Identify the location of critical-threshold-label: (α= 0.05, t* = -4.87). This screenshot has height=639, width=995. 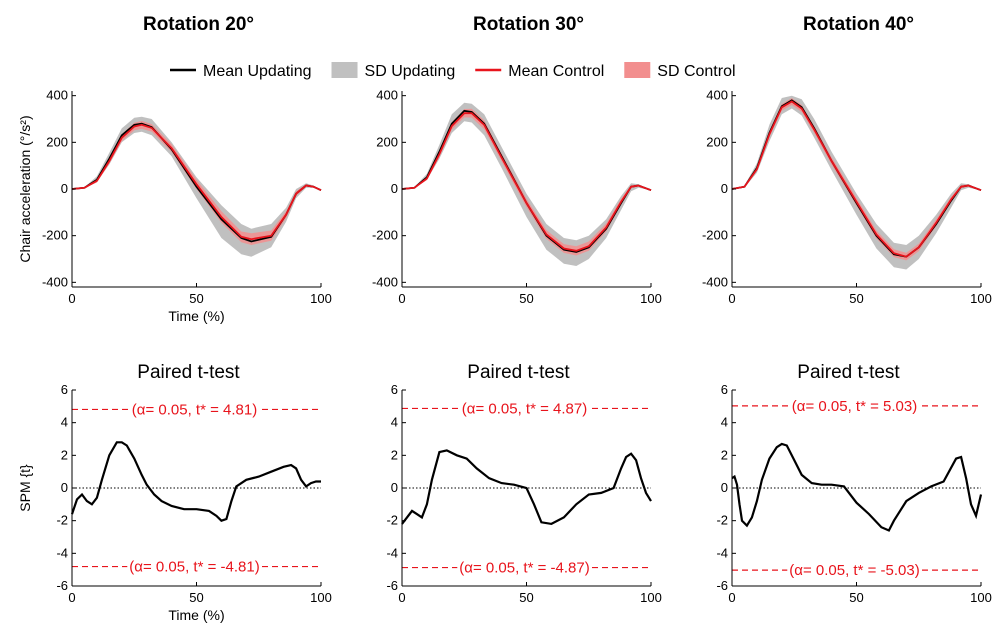
(524, 568).